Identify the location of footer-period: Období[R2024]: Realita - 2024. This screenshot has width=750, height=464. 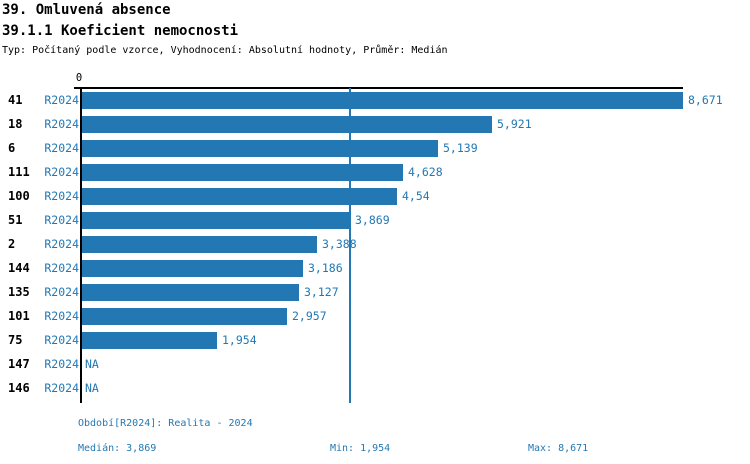
(165, 423).